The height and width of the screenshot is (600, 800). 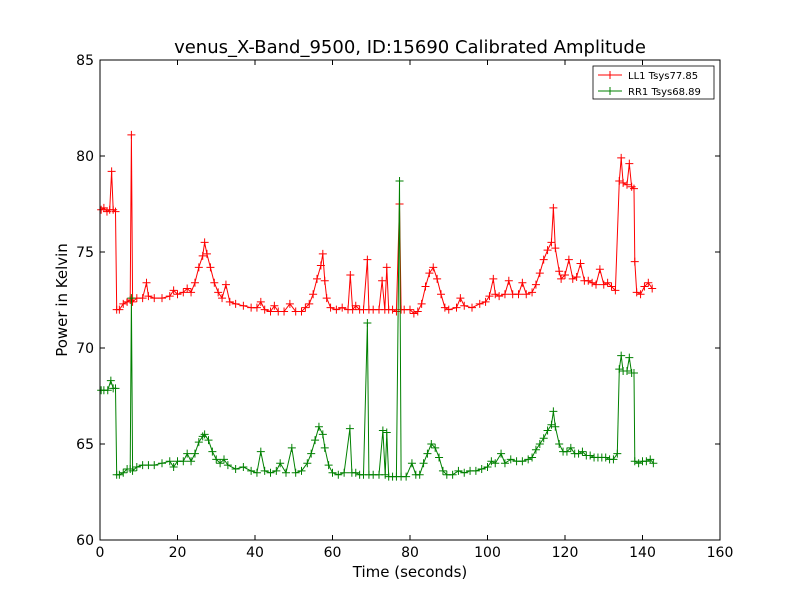 I want to click on x-tick-label: 160, so click(x=720, y=553).